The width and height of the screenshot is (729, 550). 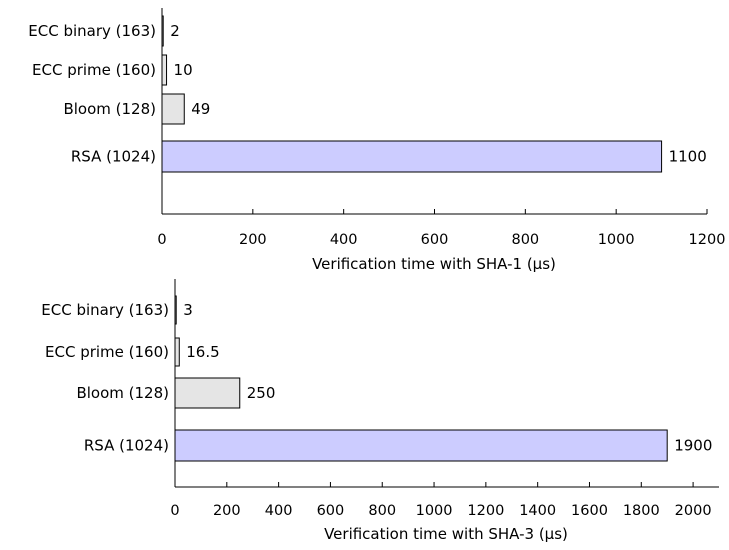 What do you see at coordinates (202, 352) in the screenshot?
I see `sha3-data-label: 16.5` at bounding box center [202, 352].